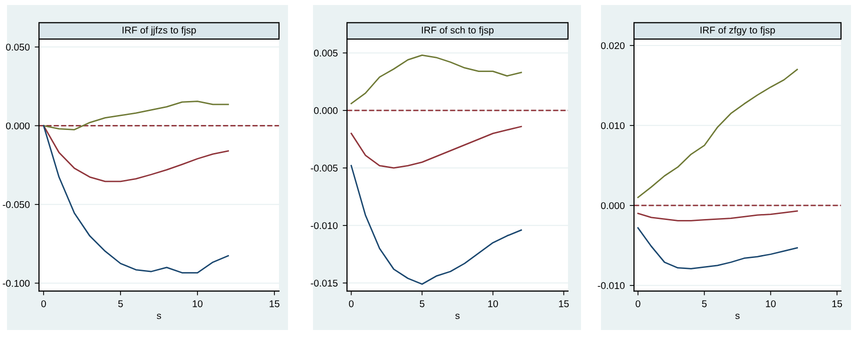 The image size is (855, 340). What do you see at coordinates (458, 31) in the screenshot?
I see `chart-title: IRF of sch to fjsp` at bounding box center [458, 31].